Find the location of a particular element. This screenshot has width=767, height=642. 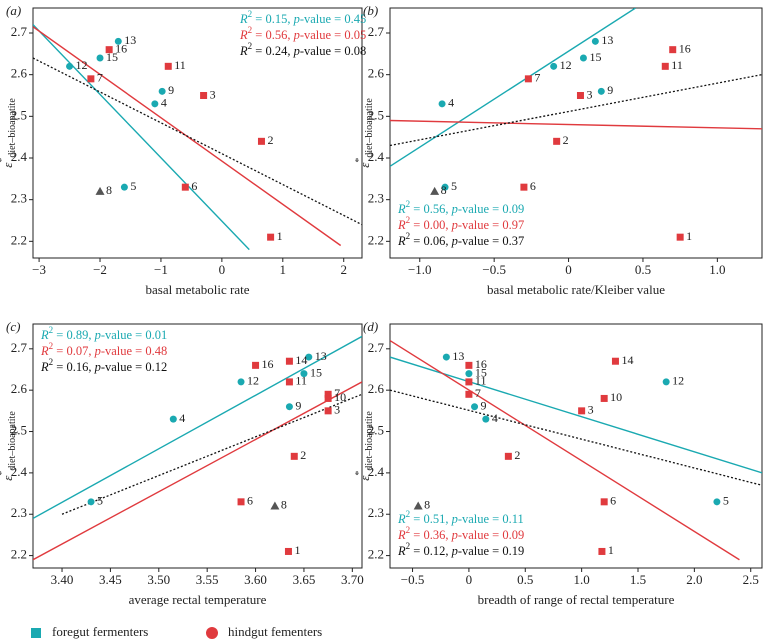

x-tick-label: 0.5 is located at coordinates (525, 579).